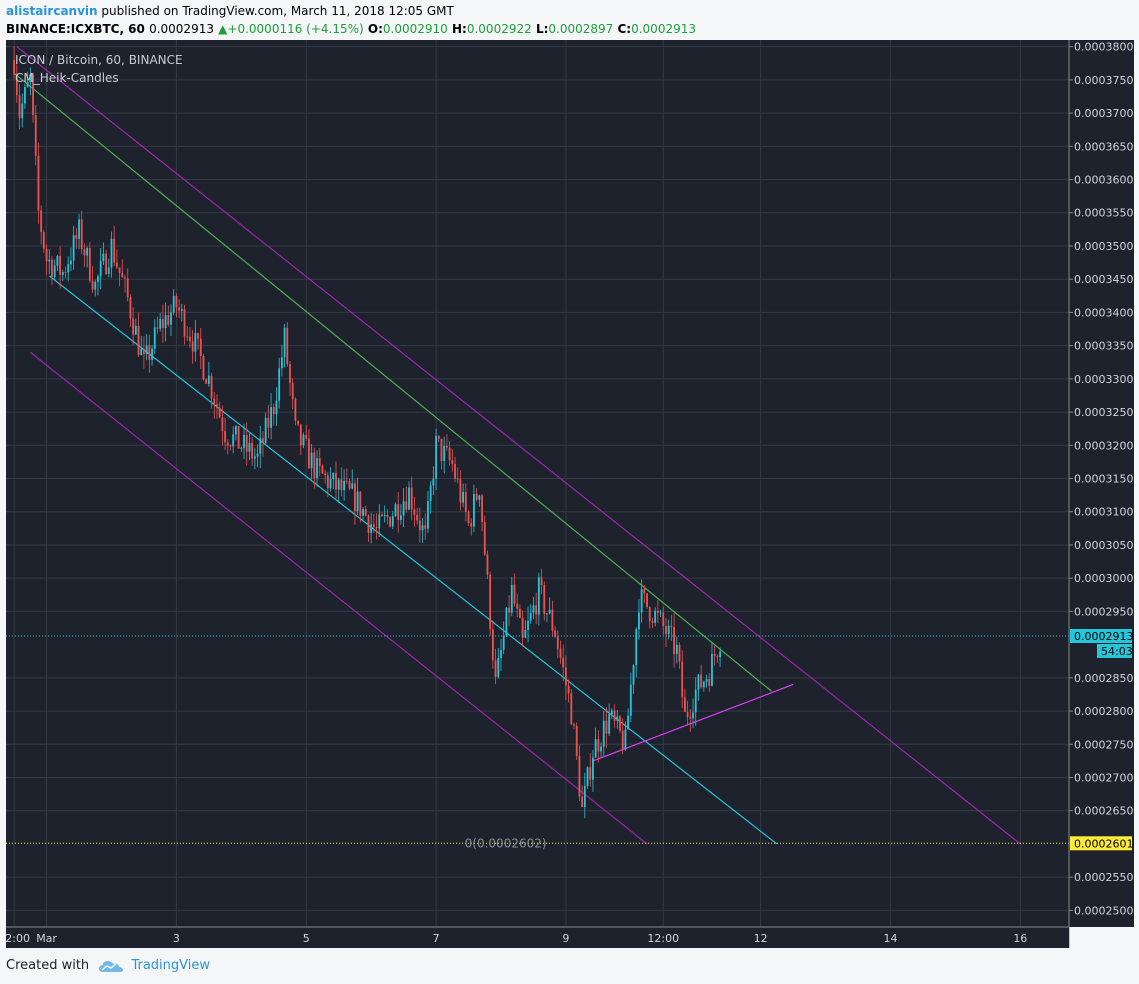 This screenshot has width=1139, height=984. I want to click on time-tick-label: 5, so click(306, 938).